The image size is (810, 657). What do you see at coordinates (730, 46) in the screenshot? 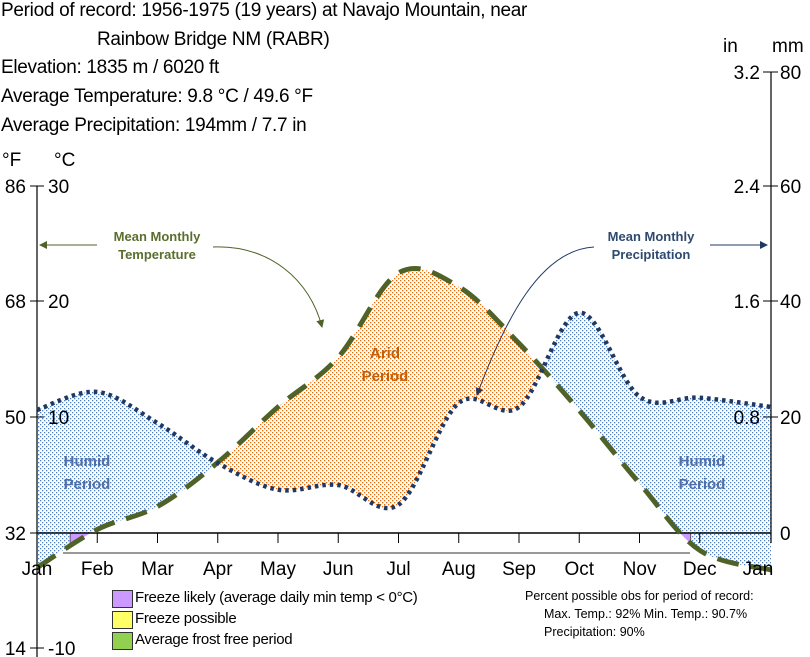
I see `right-axis-unit-in: in` at bounding box center [730, 46].